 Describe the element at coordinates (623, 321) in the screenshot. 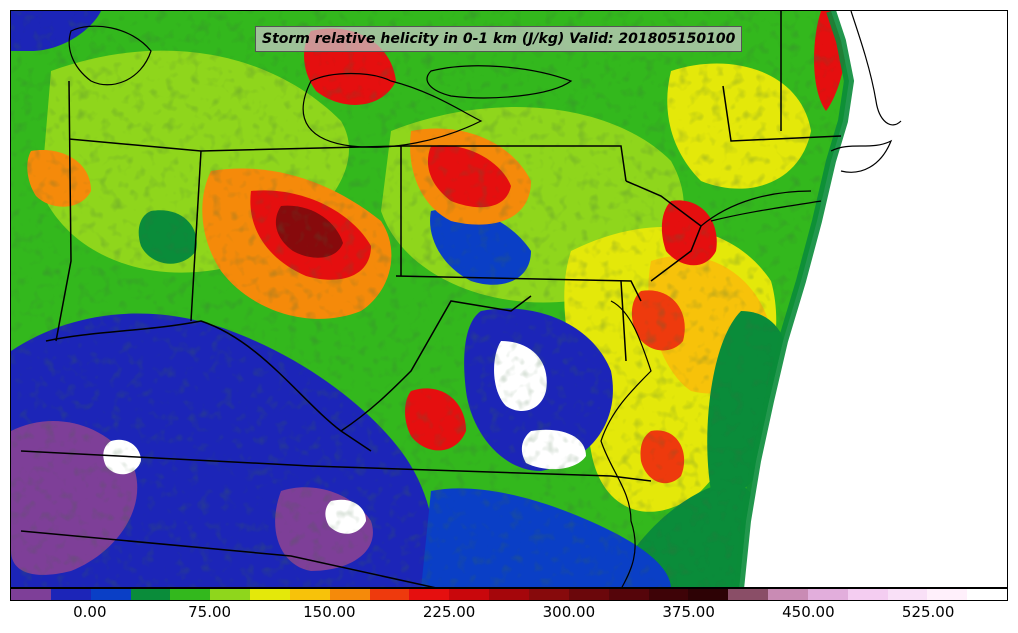

I see `border-de-md` at that location.